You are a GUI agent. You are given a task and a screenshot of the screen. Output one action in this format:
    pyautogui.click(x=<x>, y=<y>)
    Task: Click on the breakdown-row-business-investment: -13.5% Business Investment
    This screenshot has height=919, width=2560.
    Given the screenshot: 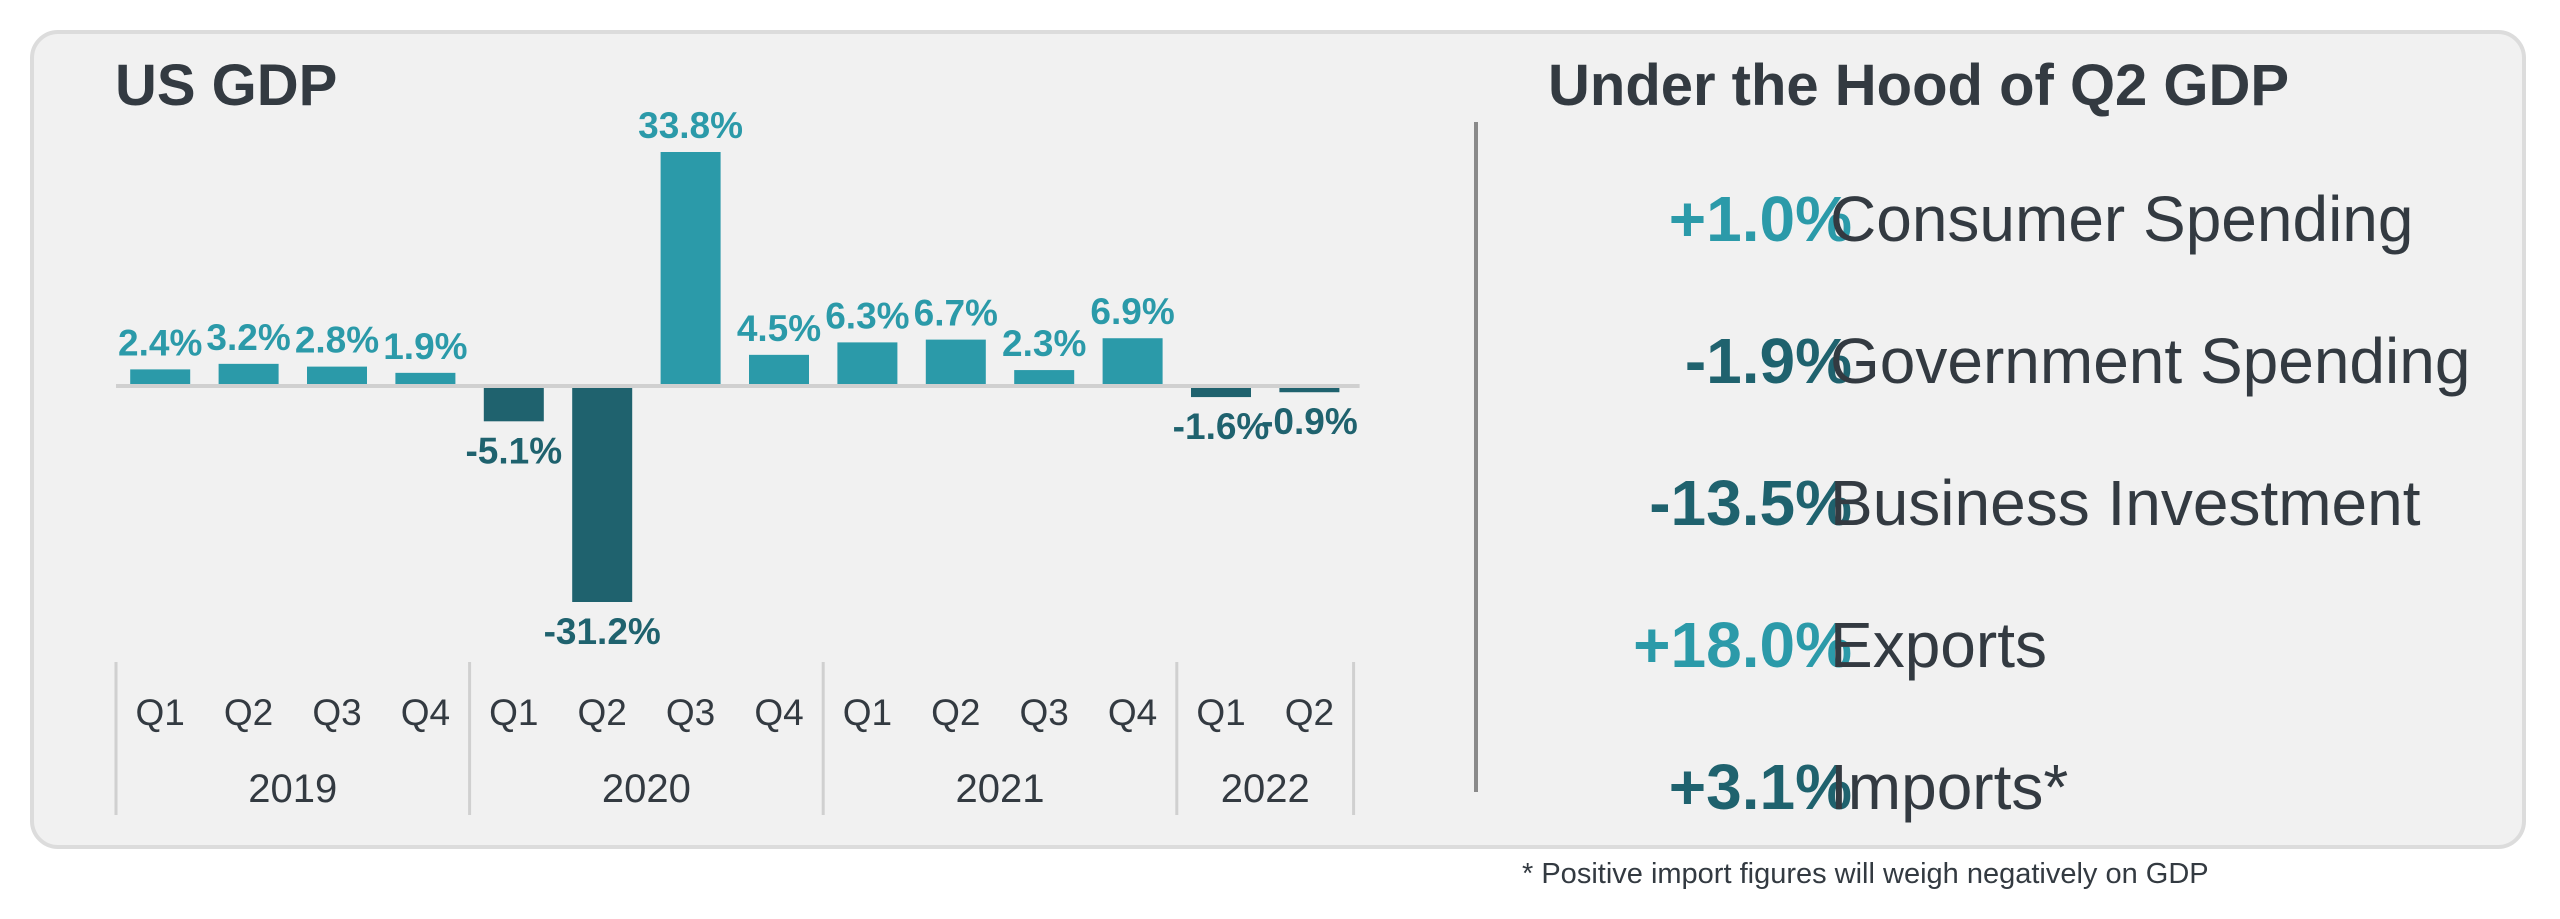 What is the action you would take?
    pyautogui.click(x=1990, y=506)
    